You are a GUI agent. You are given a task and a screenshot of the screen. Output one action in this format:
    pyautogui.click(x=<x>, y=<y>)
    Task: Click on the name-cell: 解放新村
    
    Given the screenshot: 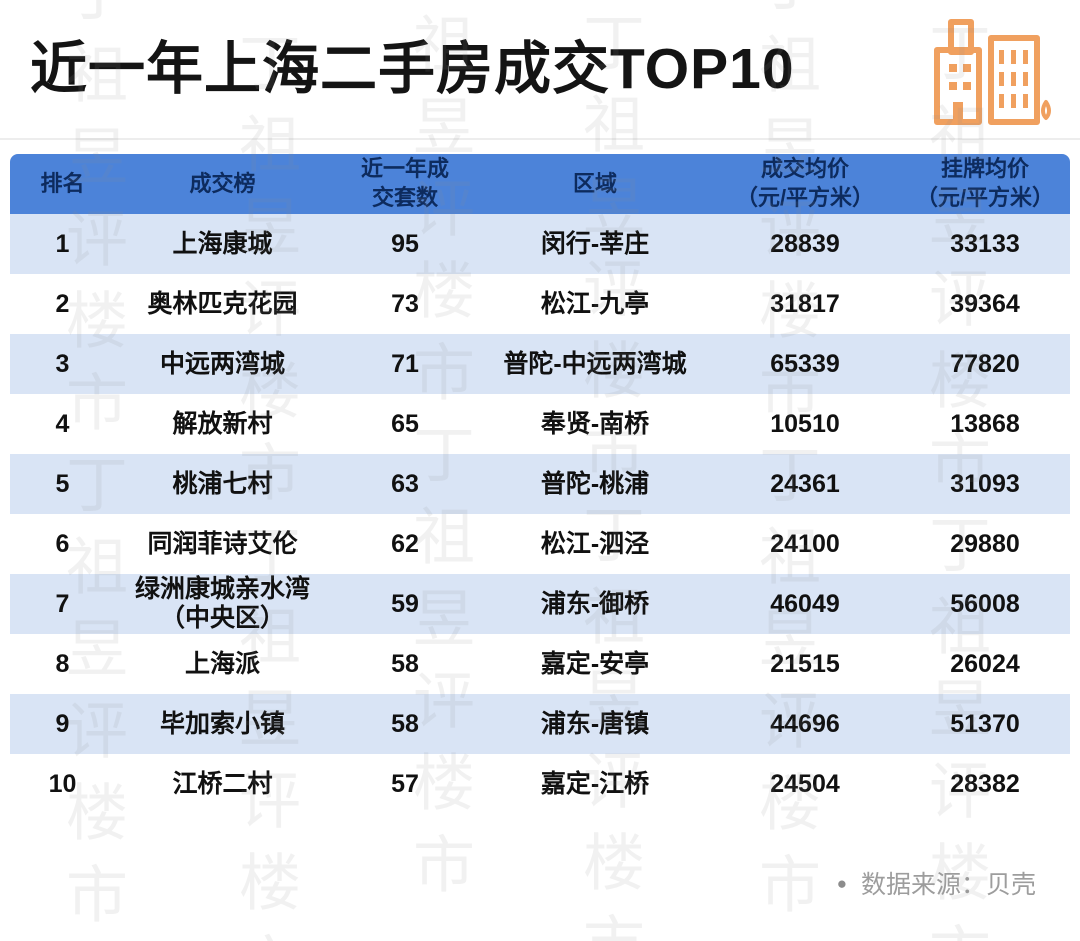 What is the action you would take?
    pyautogui.click(x=222, y=423)
    